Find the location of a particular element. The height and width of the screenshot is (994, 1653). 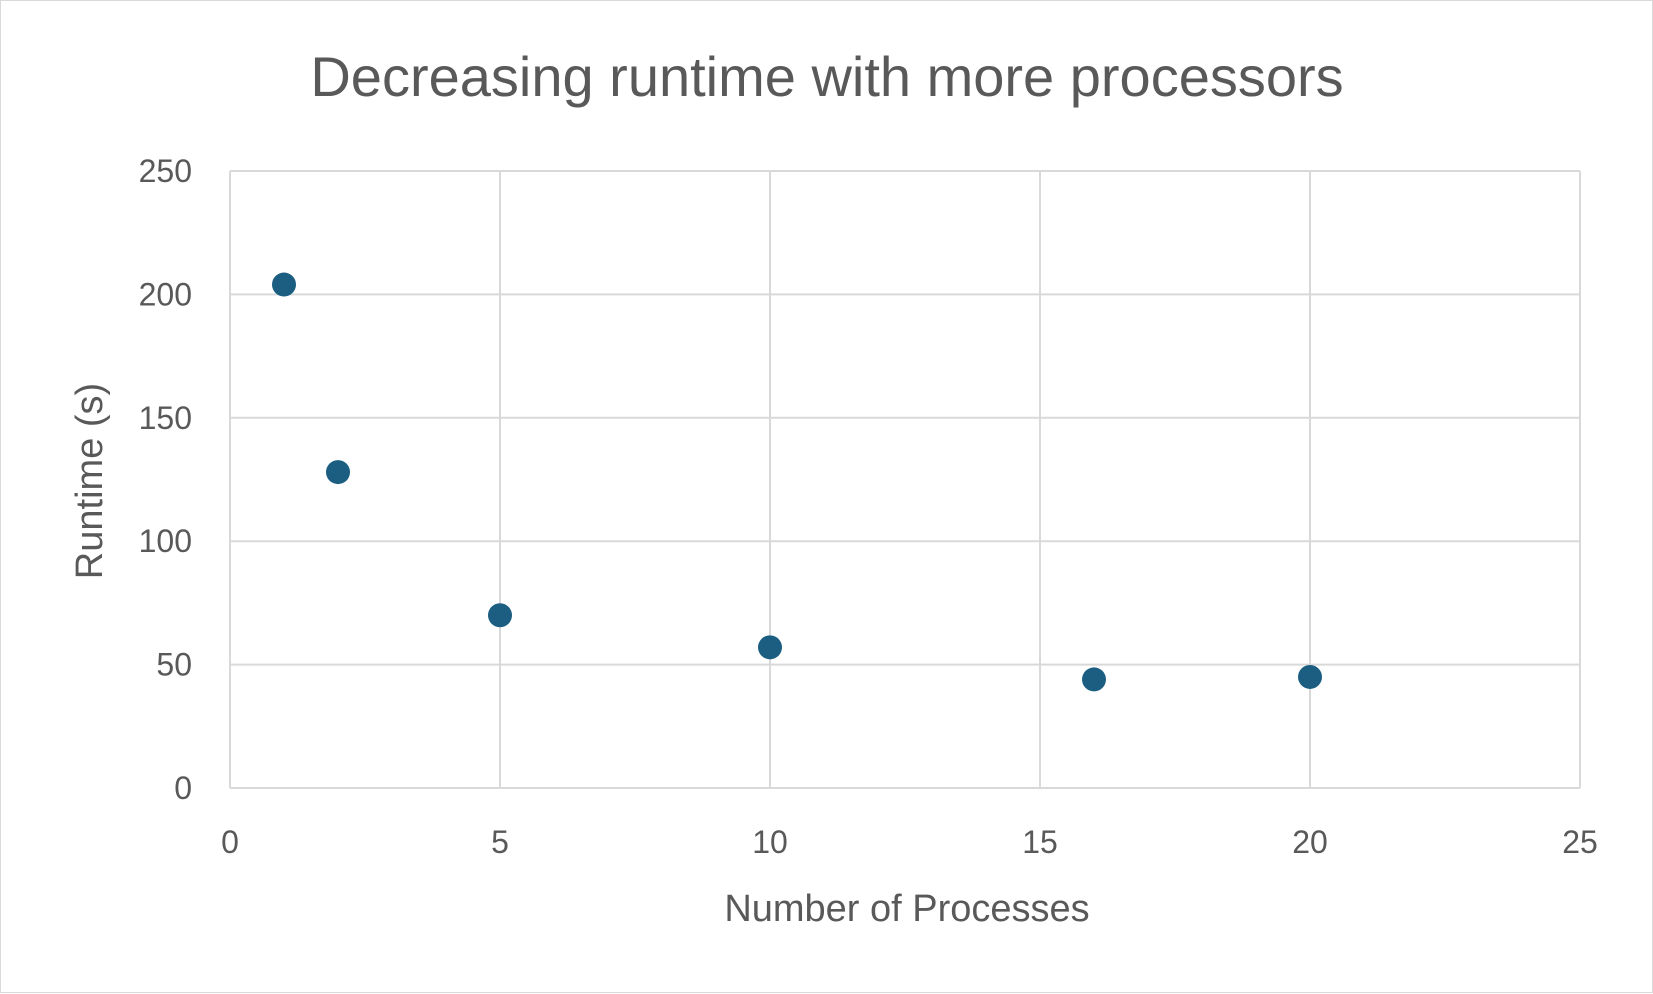

x-tick-label: 20 is located at coordinates (1310, 842).